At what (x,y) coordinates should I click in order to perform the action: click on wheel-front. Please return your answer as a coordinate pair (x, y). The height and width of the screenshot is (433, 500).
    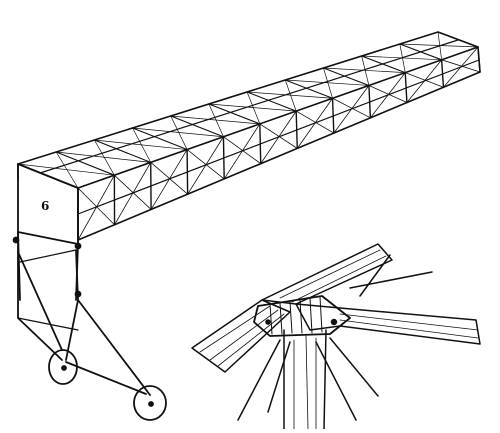
    Looking at the image, I should click on (63, 367).